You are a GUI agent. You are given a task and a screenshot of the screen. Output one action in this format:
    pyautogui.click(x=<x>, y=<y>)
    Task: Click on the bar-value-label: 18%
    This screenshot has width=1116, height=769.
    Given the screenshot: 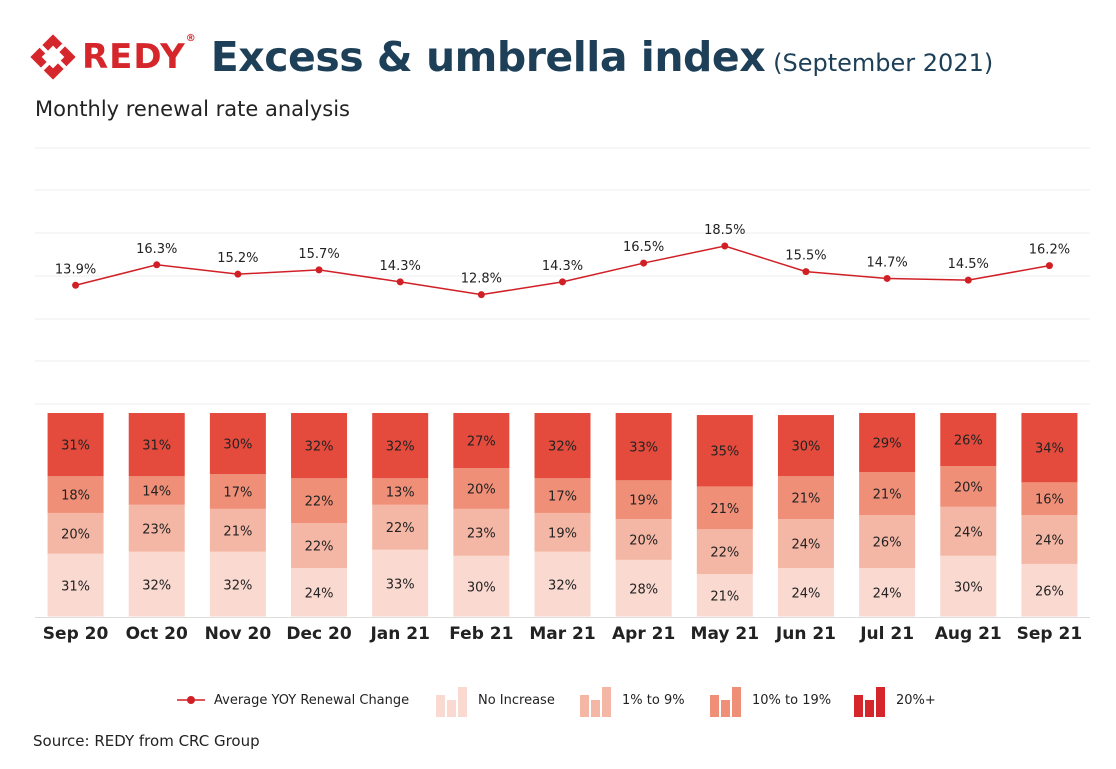 What is the action you would take?
    pyautogui.click(x=75, y=496)
    